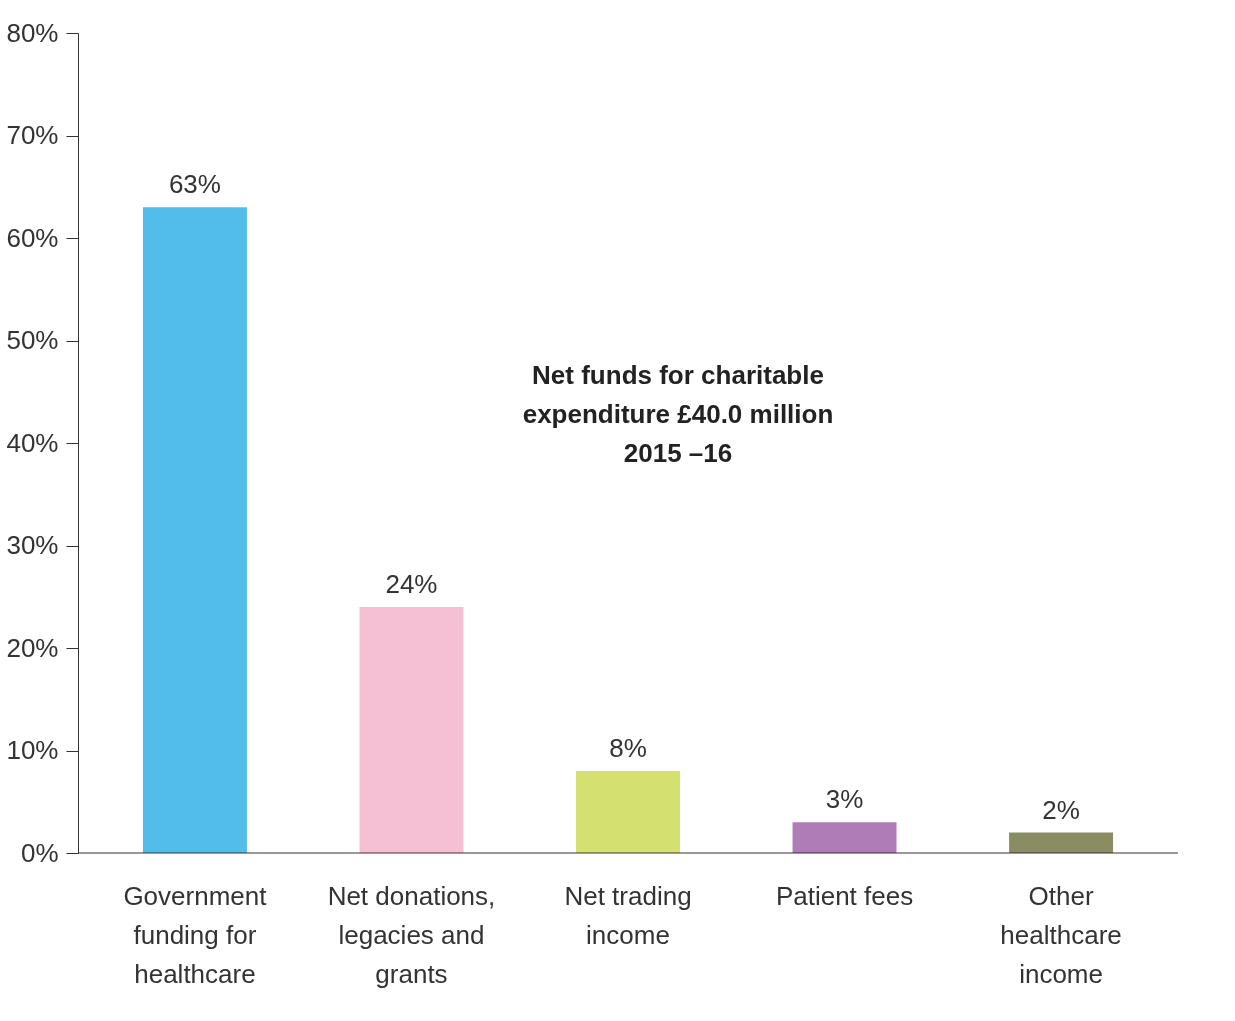 The width and height of the screenshot is (1235, 1021). I want to click on x-tick-label: Net donations, legacies and grants, so click(411, 934).